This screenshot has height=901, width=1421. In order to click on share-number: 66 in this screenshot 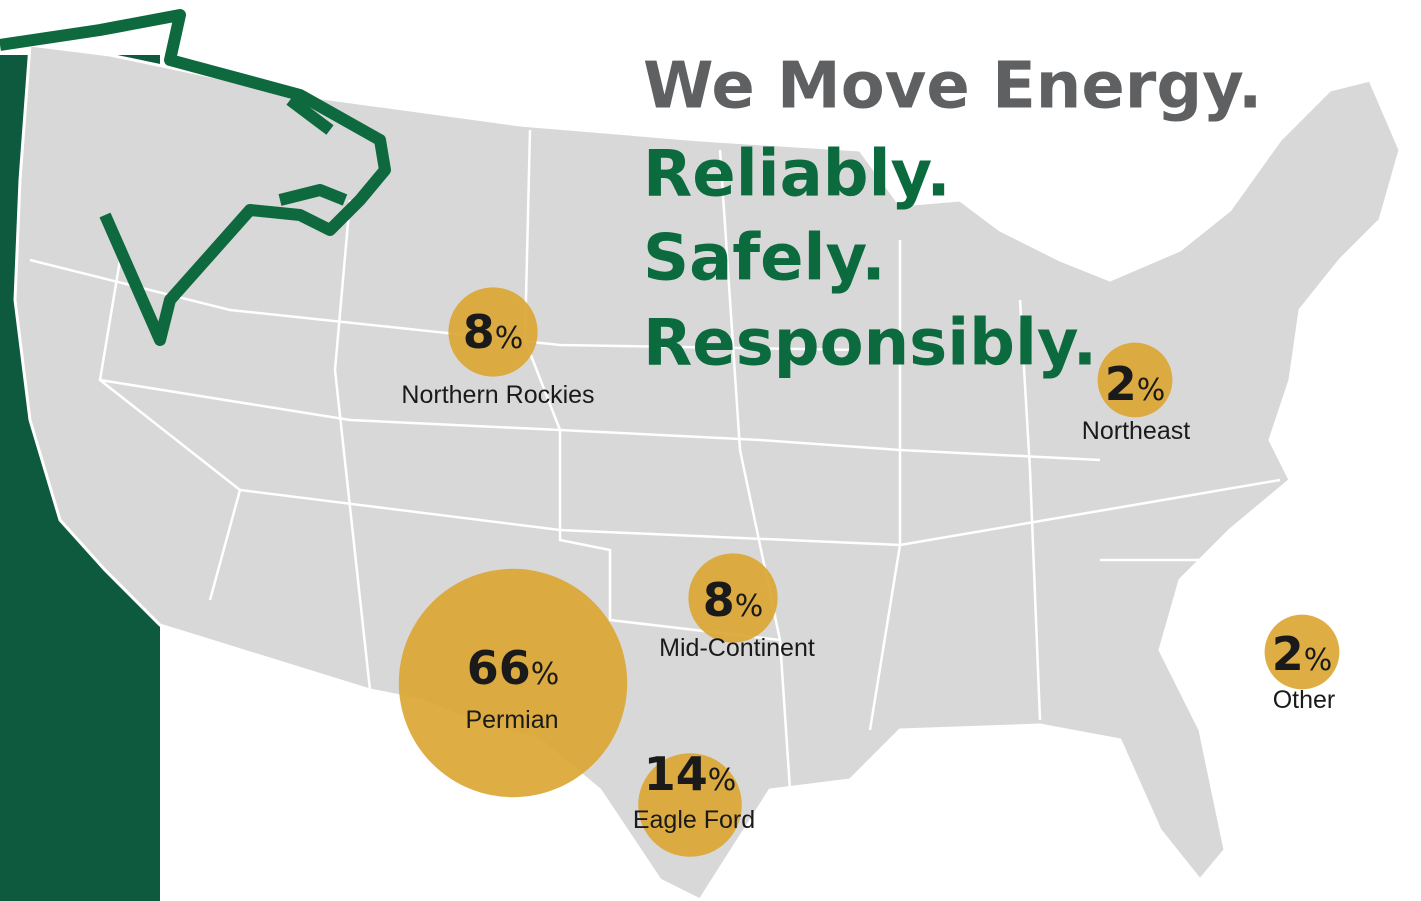, I will do `click(499, 668)`.